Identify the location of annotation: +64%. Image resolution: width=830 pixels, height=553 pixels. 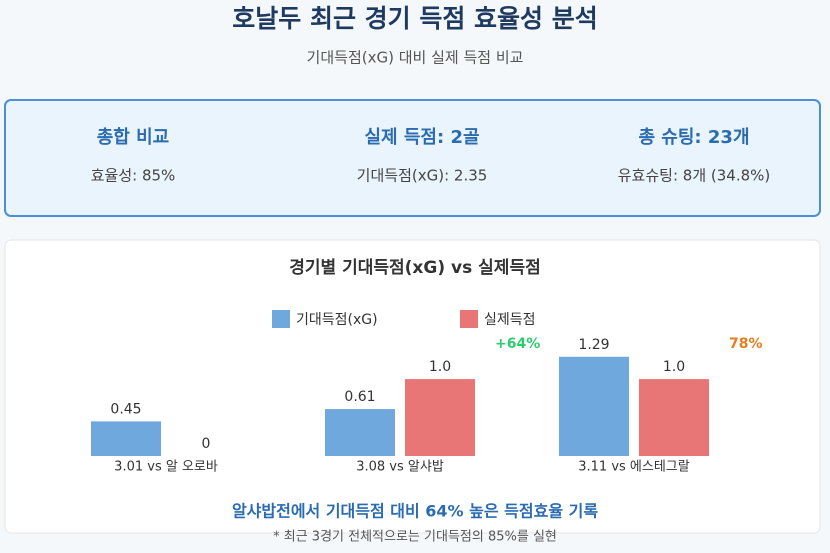
(517, 344).